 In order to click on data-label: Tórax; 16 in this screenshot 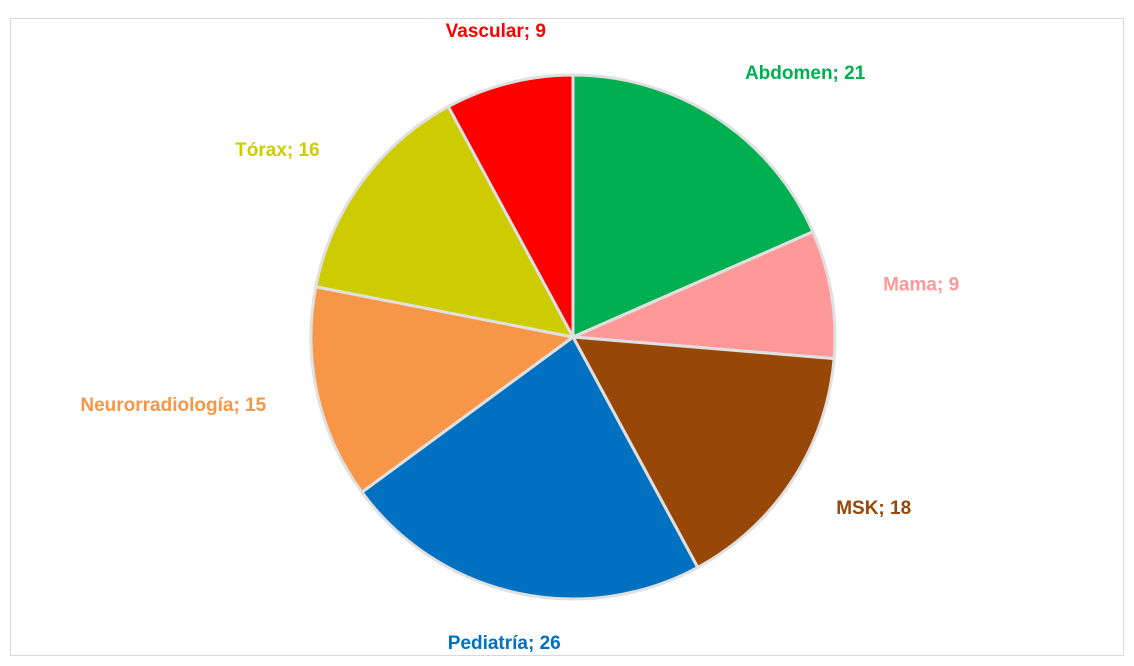, I will do `click(277, 150)`.